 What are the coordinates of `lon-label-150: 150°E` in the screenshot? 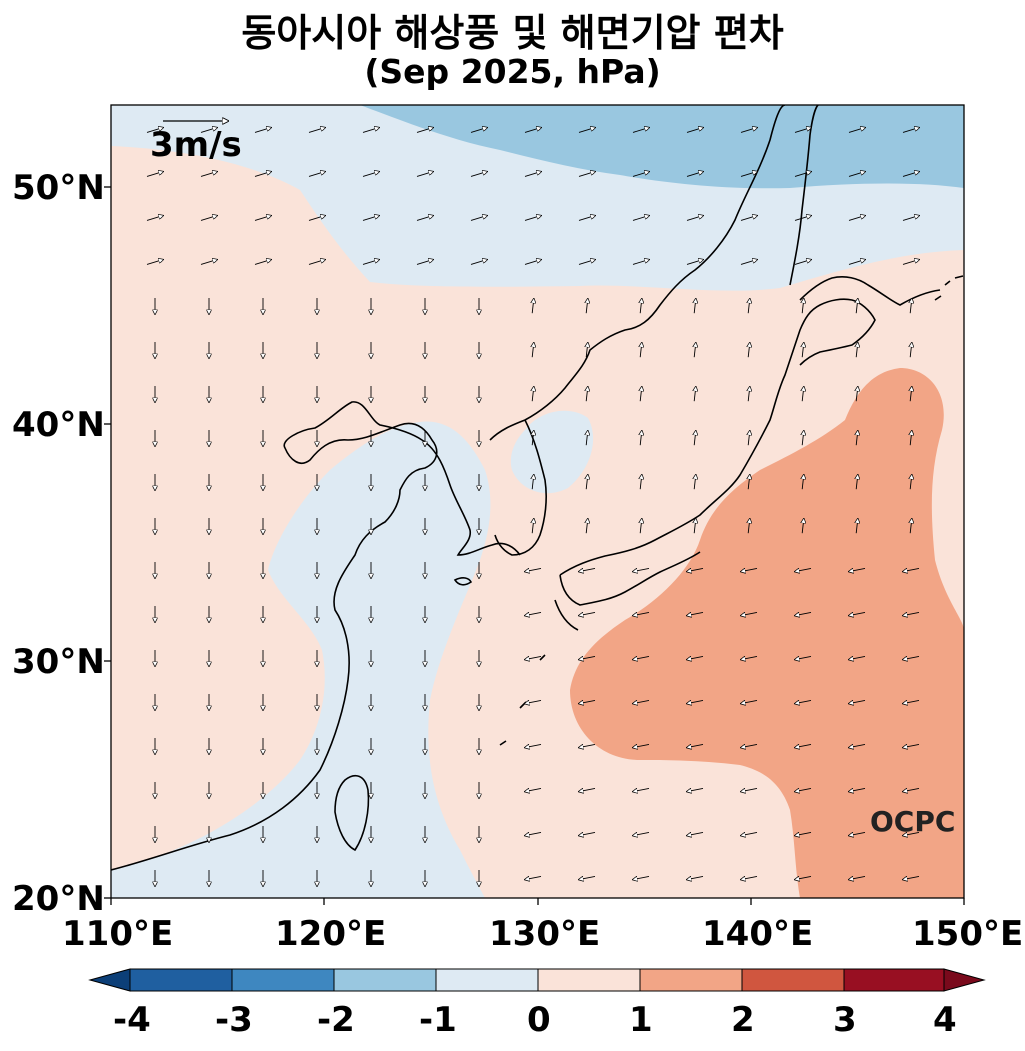 It's located at (968, 934).